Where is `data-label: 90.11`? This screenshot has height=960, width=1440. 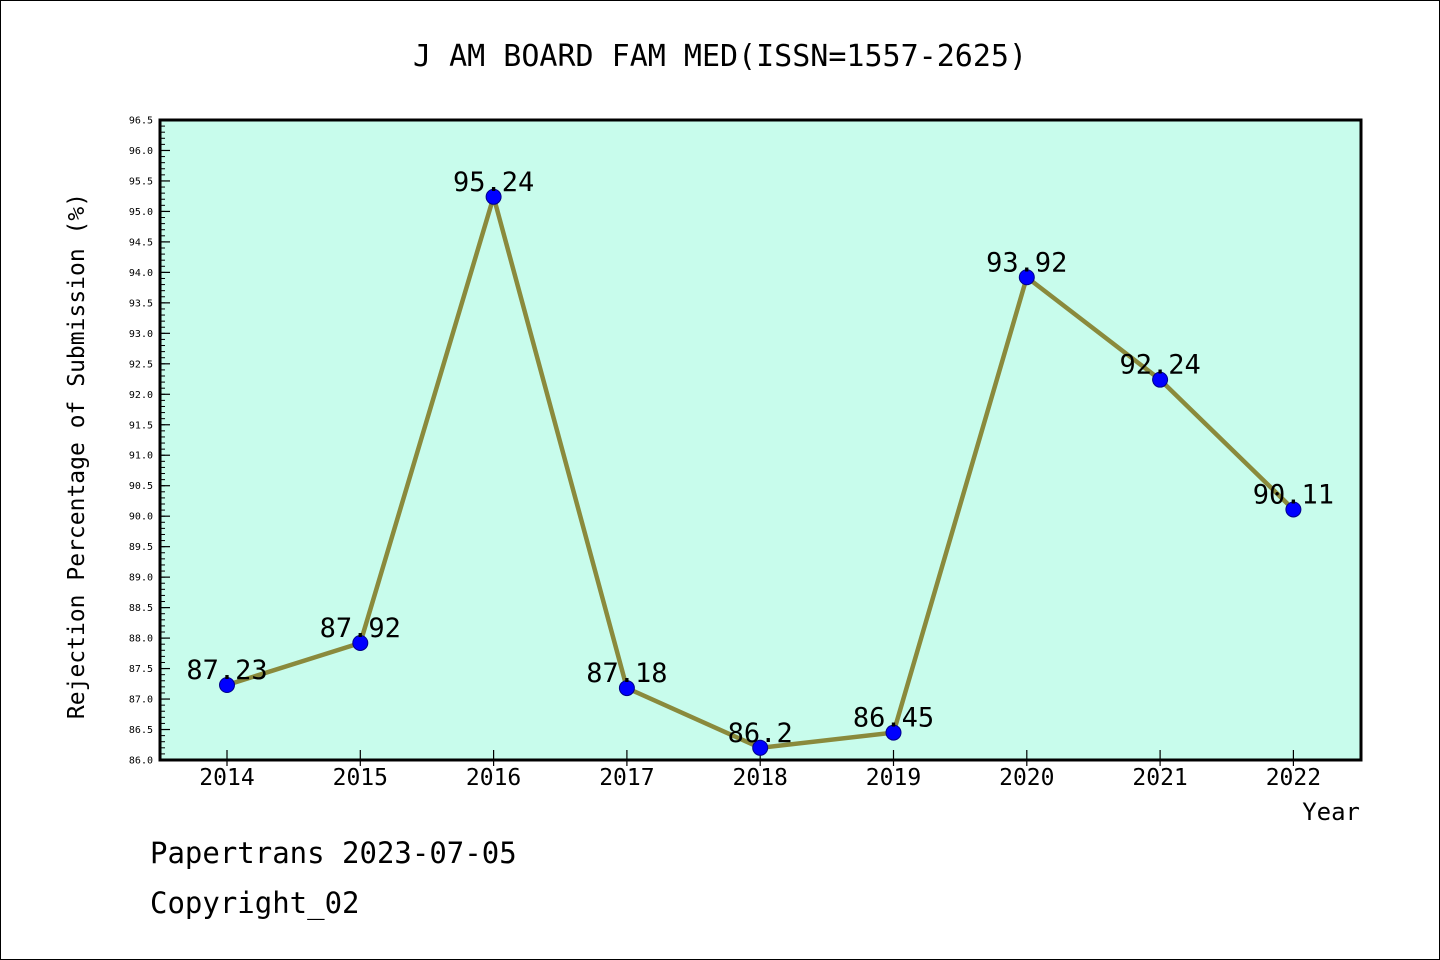
data-label: 90.11 is located at coordinates (1293, 494).